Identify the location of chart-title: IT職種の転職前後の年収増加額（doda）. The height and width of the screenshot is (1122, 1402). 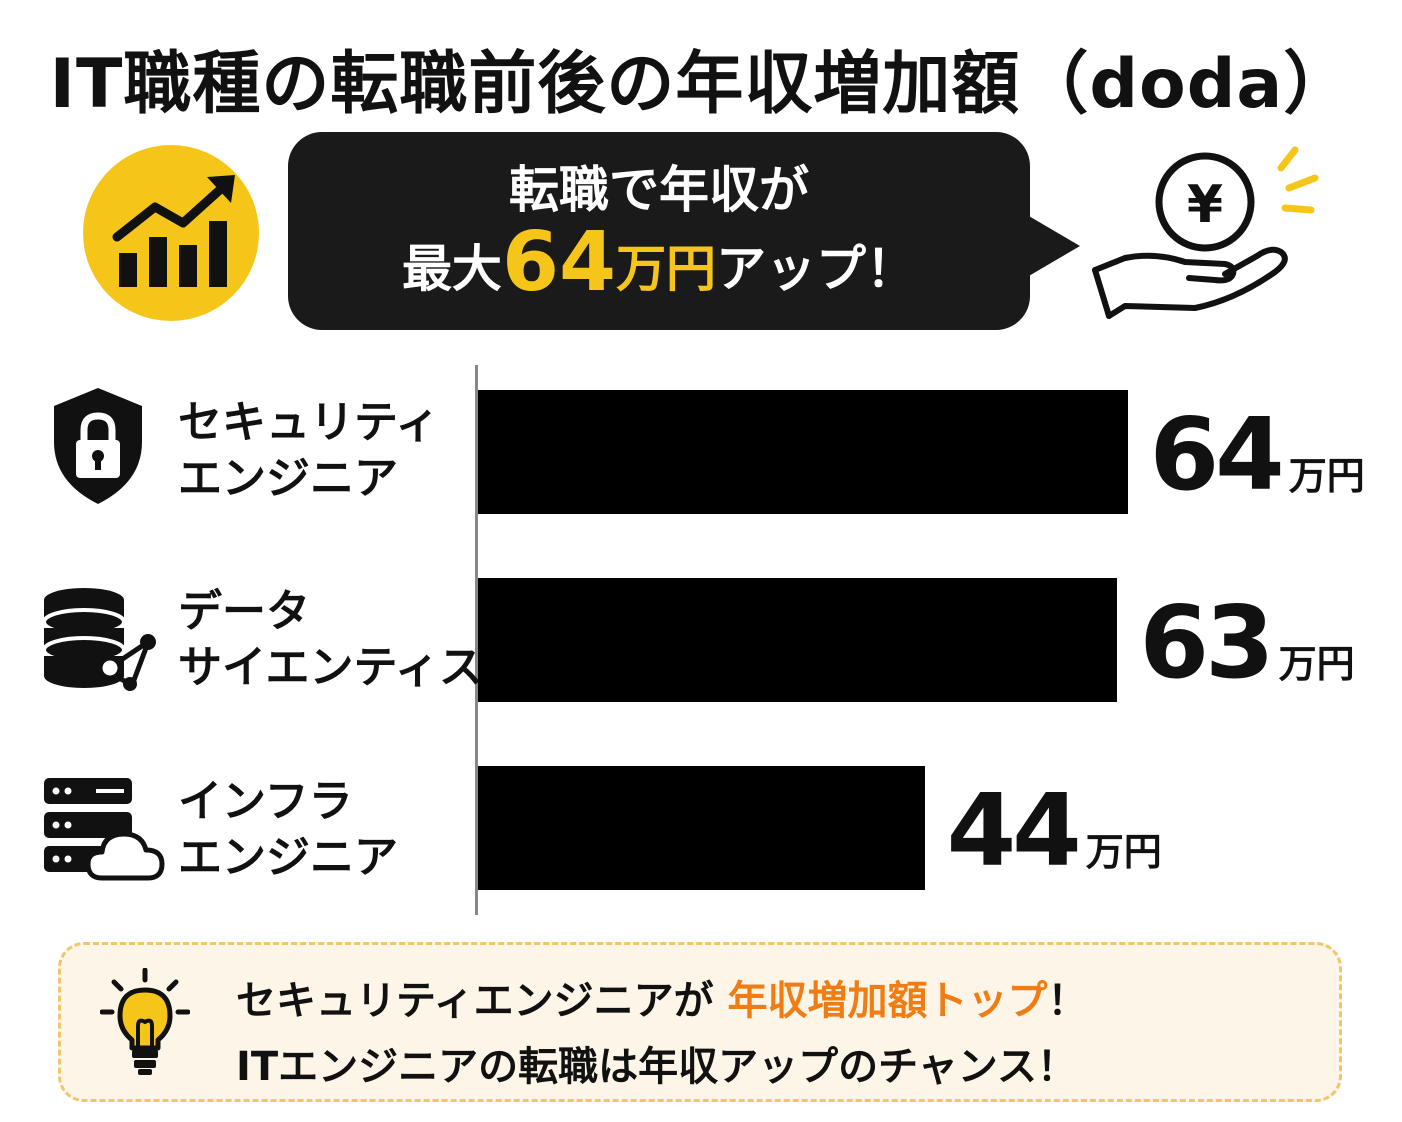
(701, 84).